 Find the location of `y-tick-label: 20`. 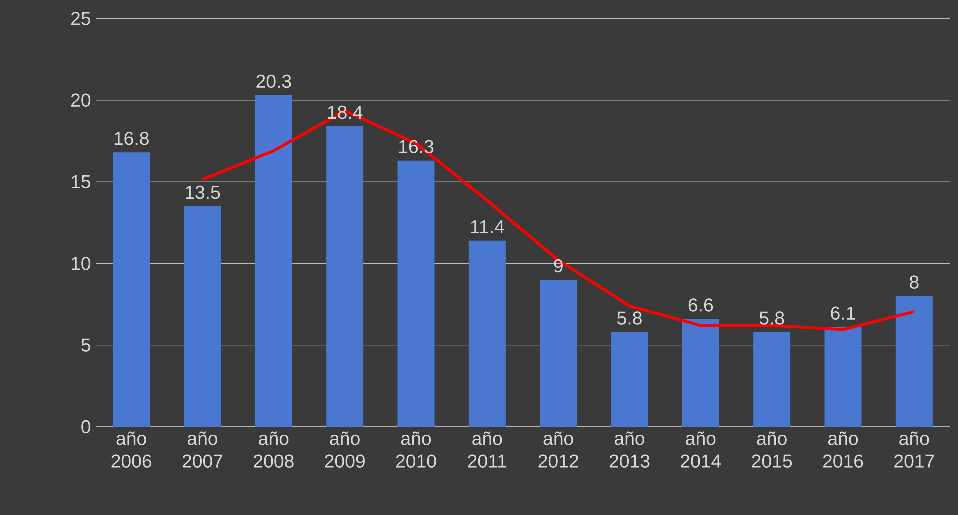

y-tick-label: 20 is located at coordinates (81, 100).